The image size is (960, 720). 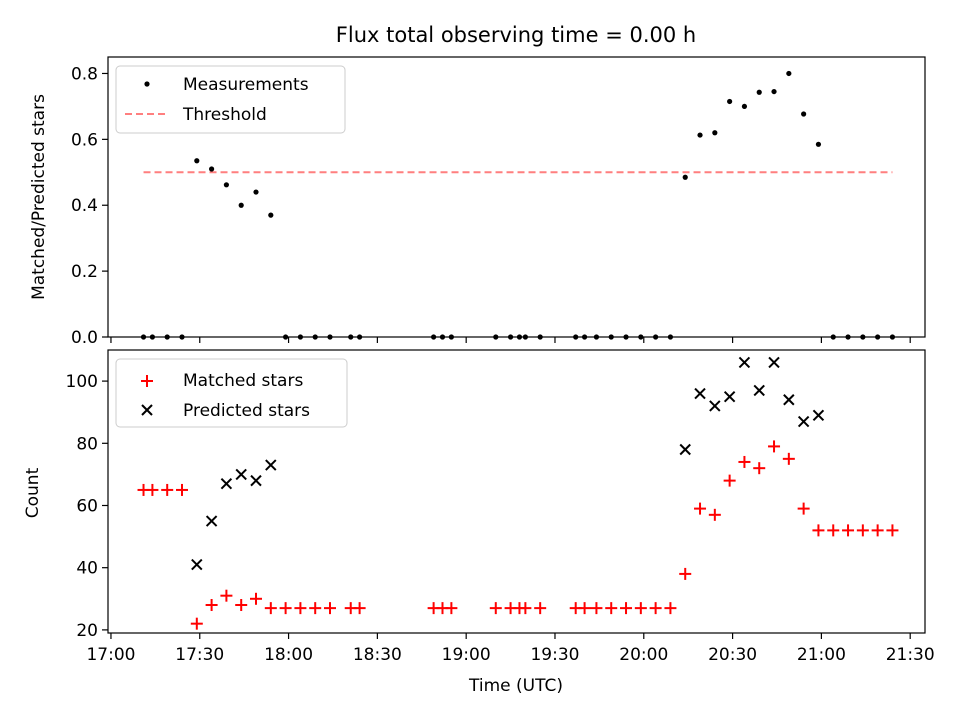 What do you see at coordinates (466, 655) in the screenshot?
I see `bottom-x-tick-label: 19:00` at bounding box center [466, 655].